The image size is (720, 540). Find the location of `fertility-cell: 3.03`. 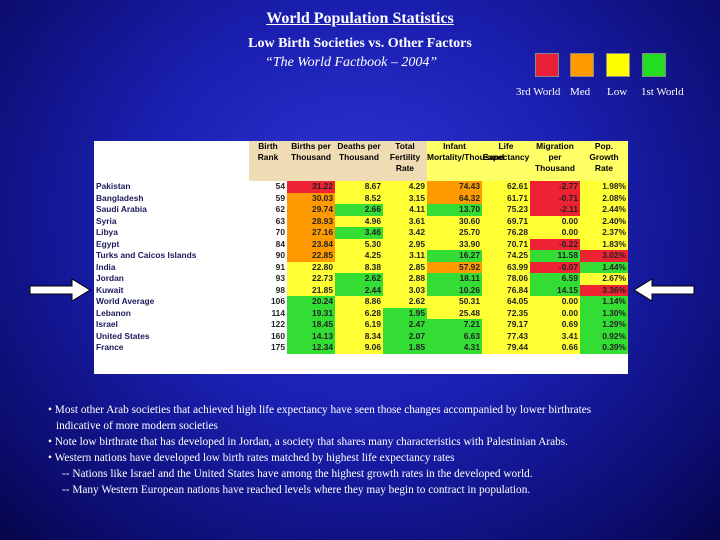

fertility-cell: 3.03 is located at coordinates (405, 290).